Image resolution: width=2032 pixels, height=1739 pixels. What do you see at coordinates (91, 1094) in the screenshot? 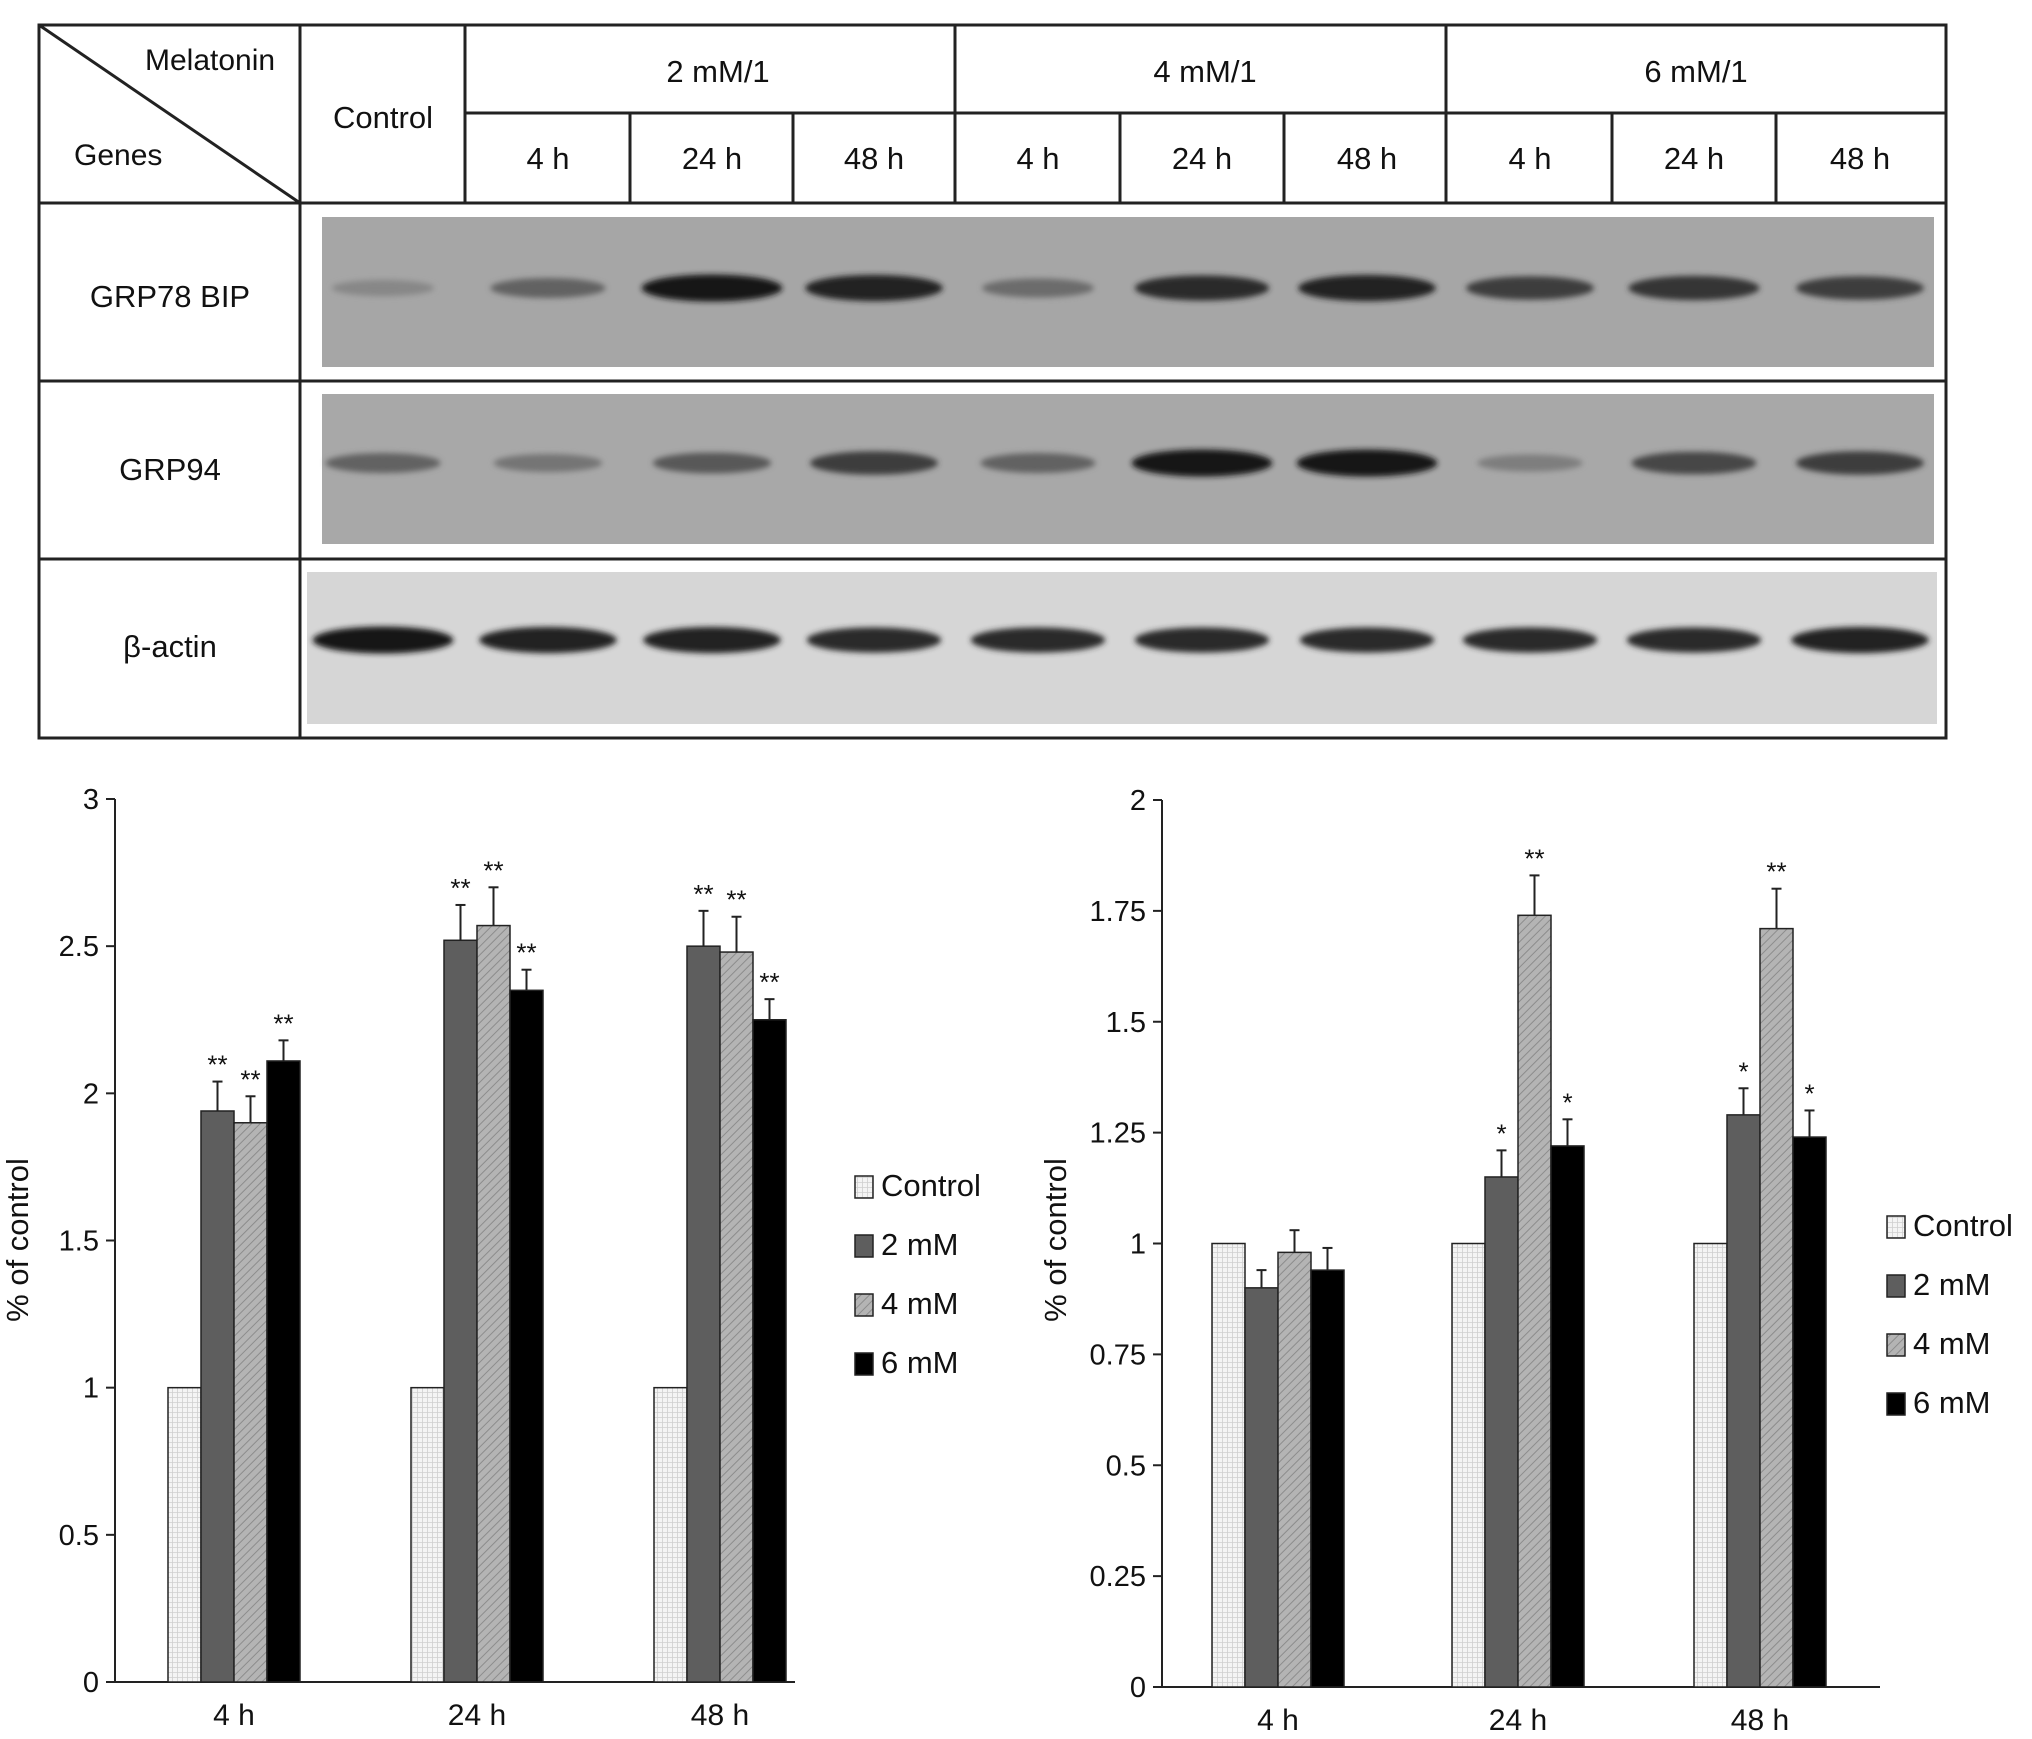
I see `y-tick-label: 2` at bounding box center [91, 1094].